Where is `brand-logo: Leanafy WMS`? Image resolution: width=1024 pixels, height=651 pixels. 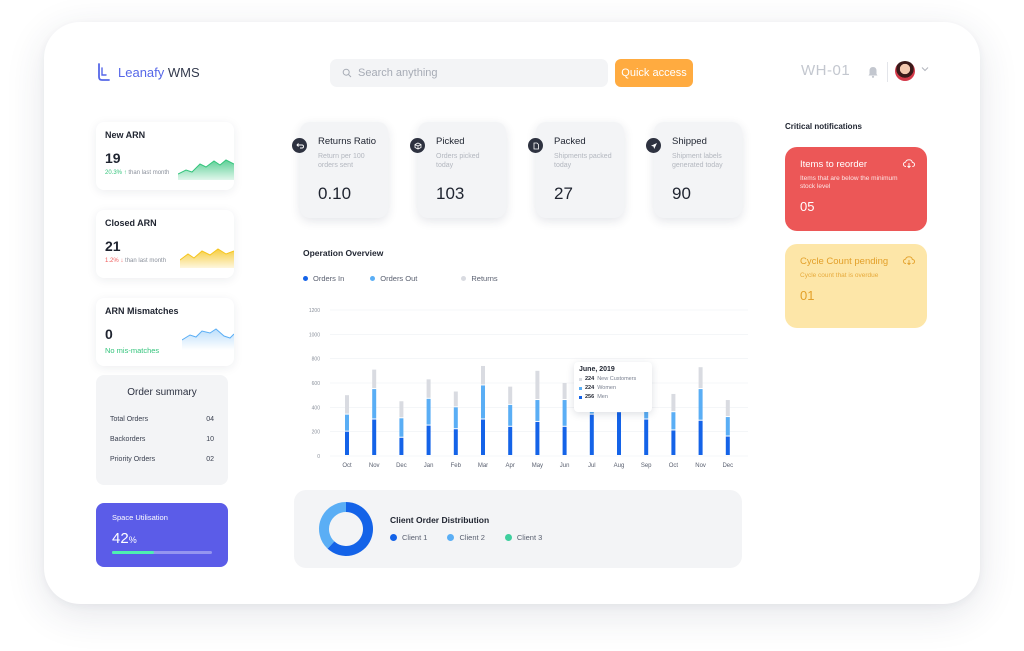 brand-logo: Leanafy WMS is located at coordinates (148, 72).